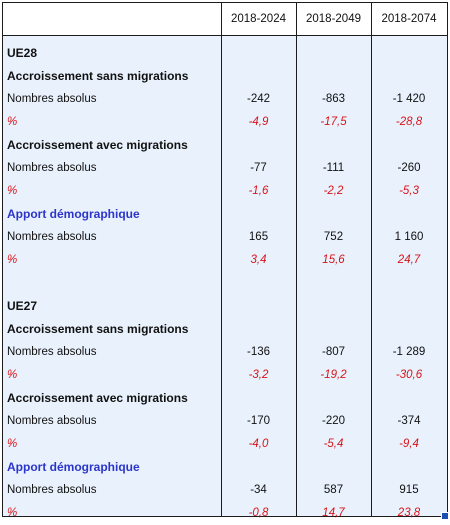  Describe the element at coordinates (333, 421) in the screenshot. I see `cell-absolute-value: -220` at that location.